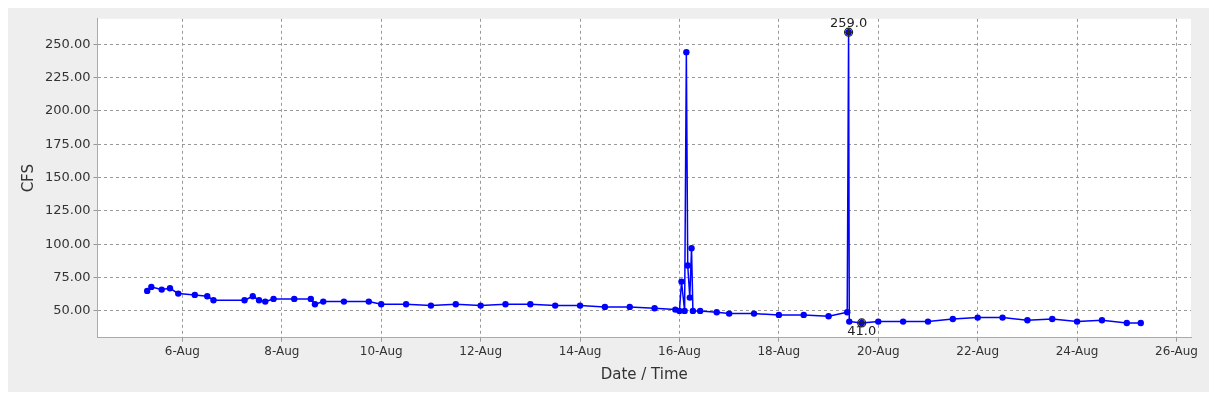 The image size is (1217, 400). I want to click on y-tick-label: 200.00, so click(67, 110).